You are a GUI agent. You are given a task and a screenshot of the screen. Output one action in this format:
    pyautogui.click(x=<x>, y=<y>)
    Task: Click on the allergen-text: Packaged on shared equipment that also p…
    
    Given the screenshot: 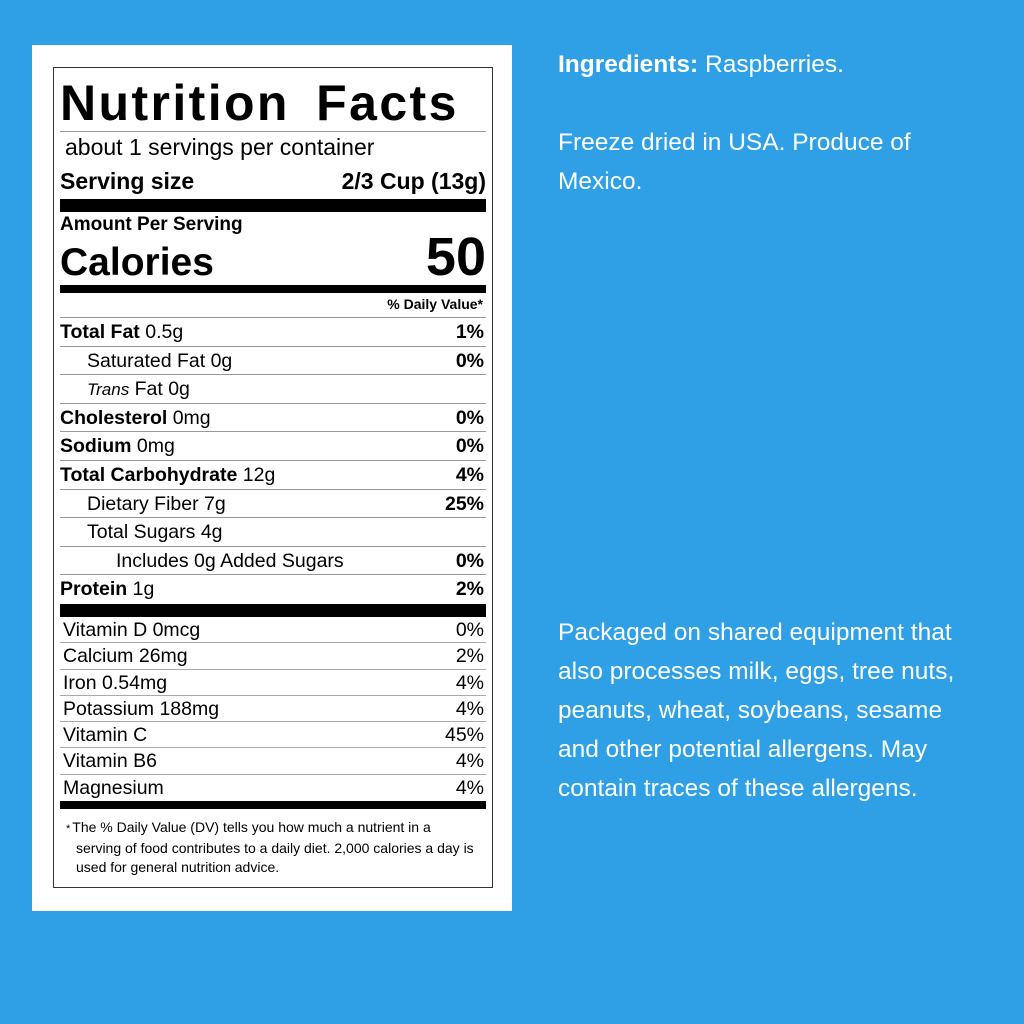 What is the action you would take?
    pyautogui.click(x=756, y=710)
    